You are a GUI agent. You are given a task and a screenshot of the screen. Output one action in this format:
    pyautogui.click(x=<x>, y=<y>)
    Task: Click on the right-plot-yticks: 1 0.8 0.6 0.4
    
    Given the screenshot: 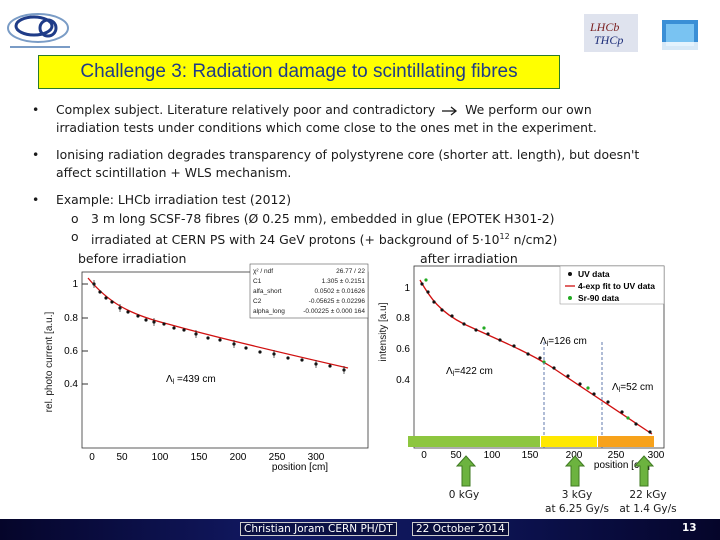 What is the action you would take?
    pyautogui.click(x=403, y=334)
    